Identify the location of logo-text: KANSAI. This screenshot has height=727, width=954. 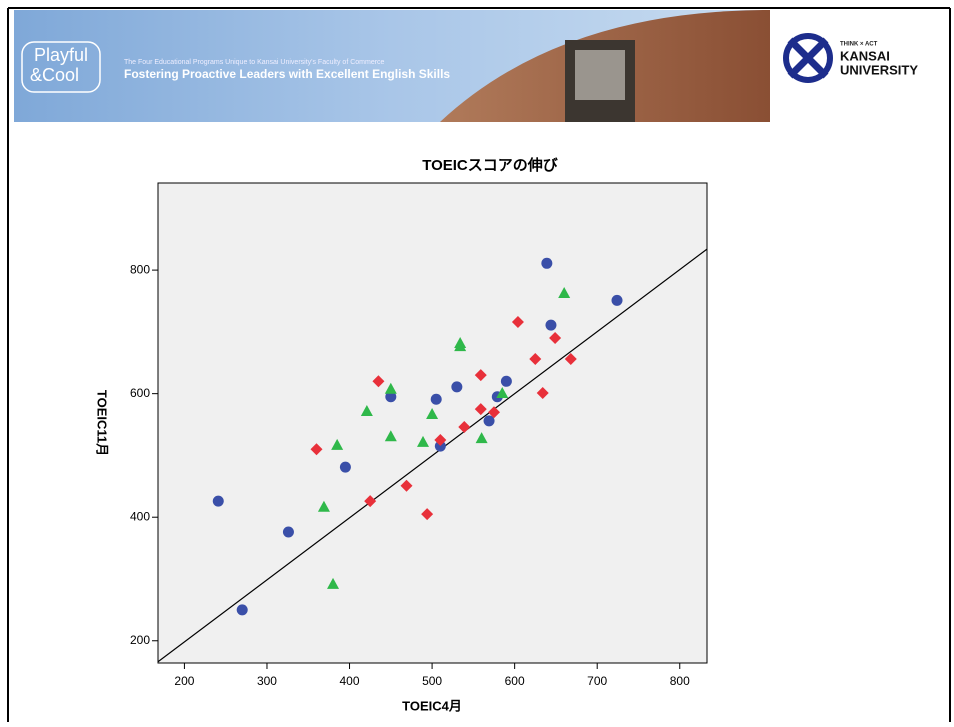
(865, 55).